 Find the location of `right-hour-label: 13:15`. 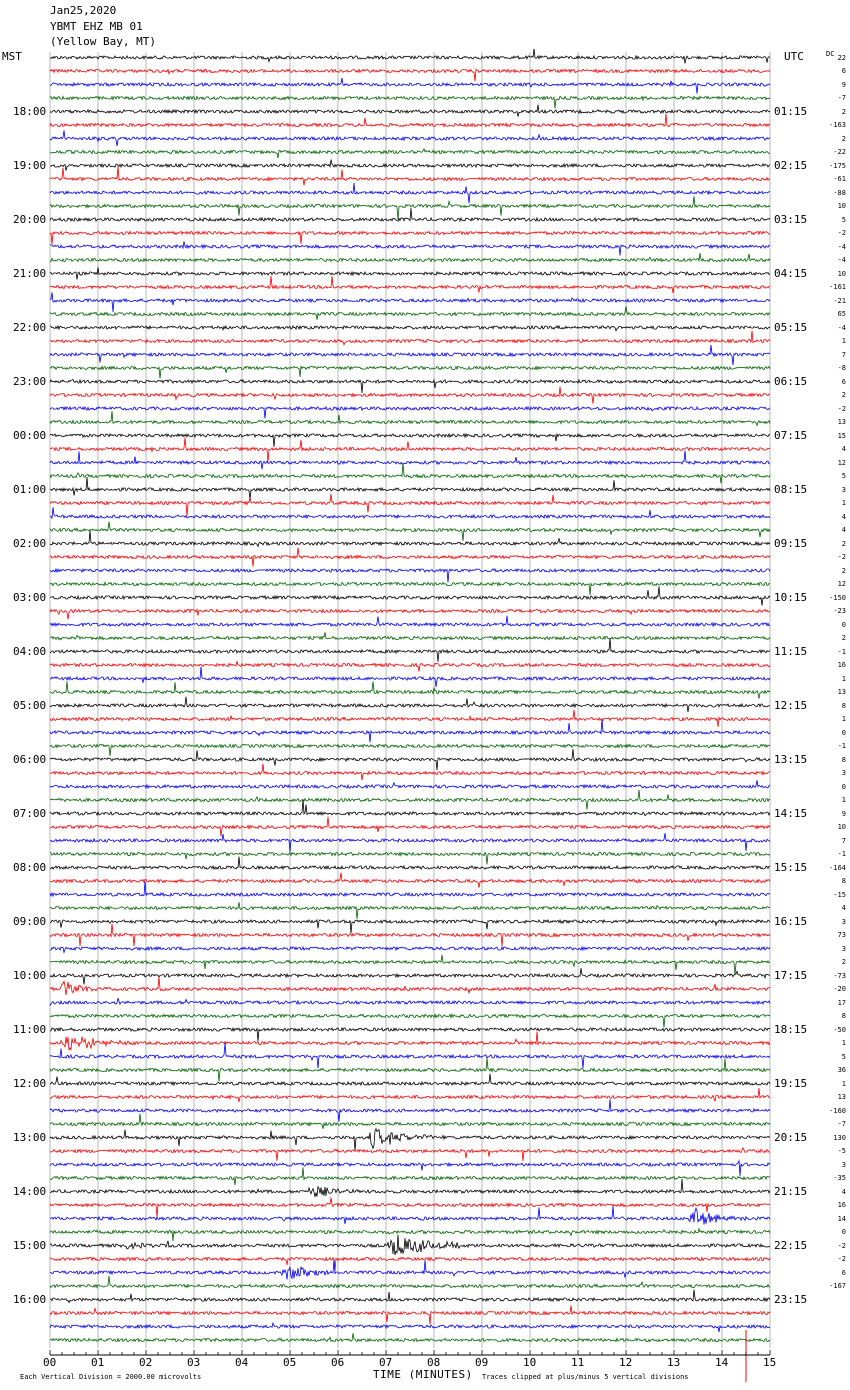

right-hour-label: 13:15 is located at coordinates (791, 759).